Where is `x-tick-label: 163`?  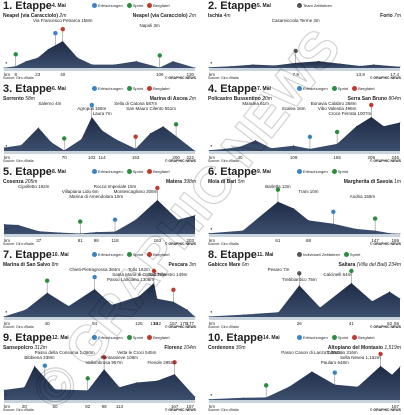
x-tick-label: 163 is located at coordinates (158, 240).